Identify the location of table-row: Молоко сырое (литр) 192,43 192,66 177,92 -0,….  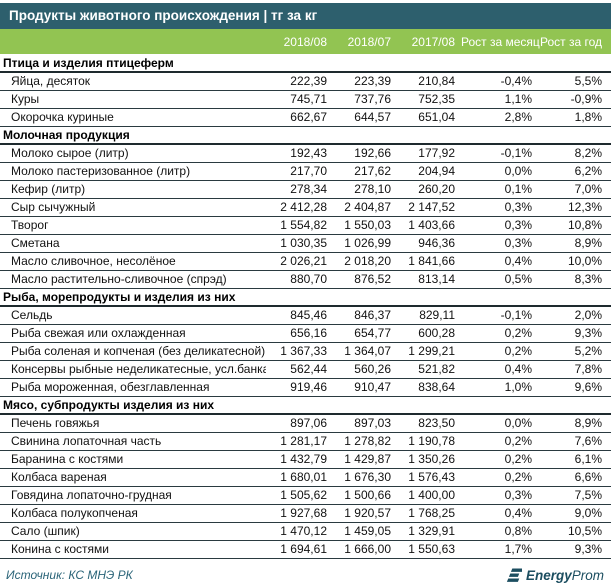
(305, 153).